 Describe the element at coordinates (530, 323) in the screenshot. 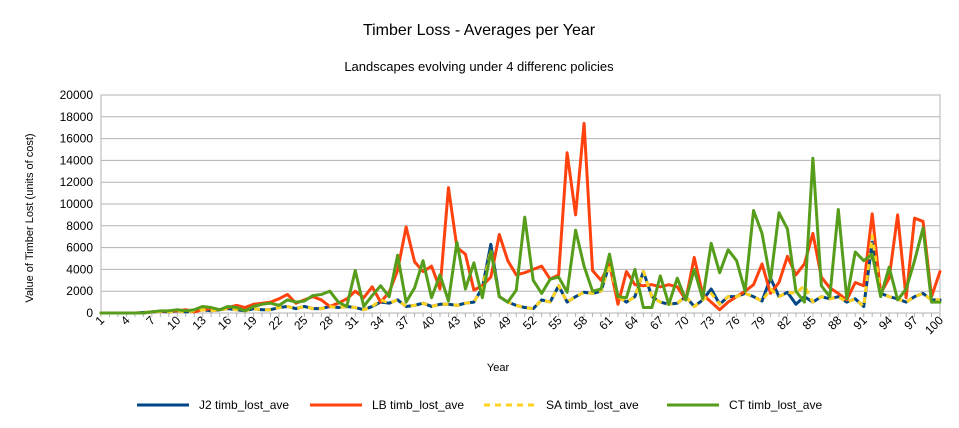

I see `x-tick-label: 52` at that location.